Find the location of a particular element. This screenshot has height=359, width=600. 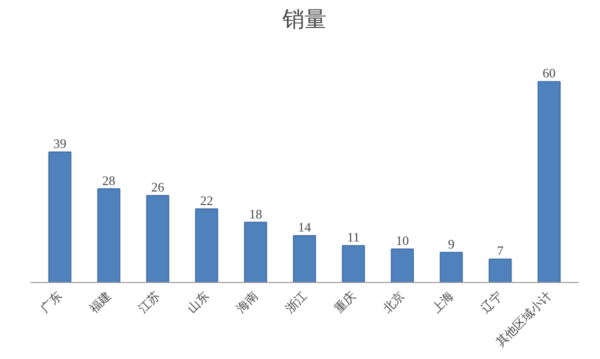

data-label: 18 is located at coordinates (255, 214).